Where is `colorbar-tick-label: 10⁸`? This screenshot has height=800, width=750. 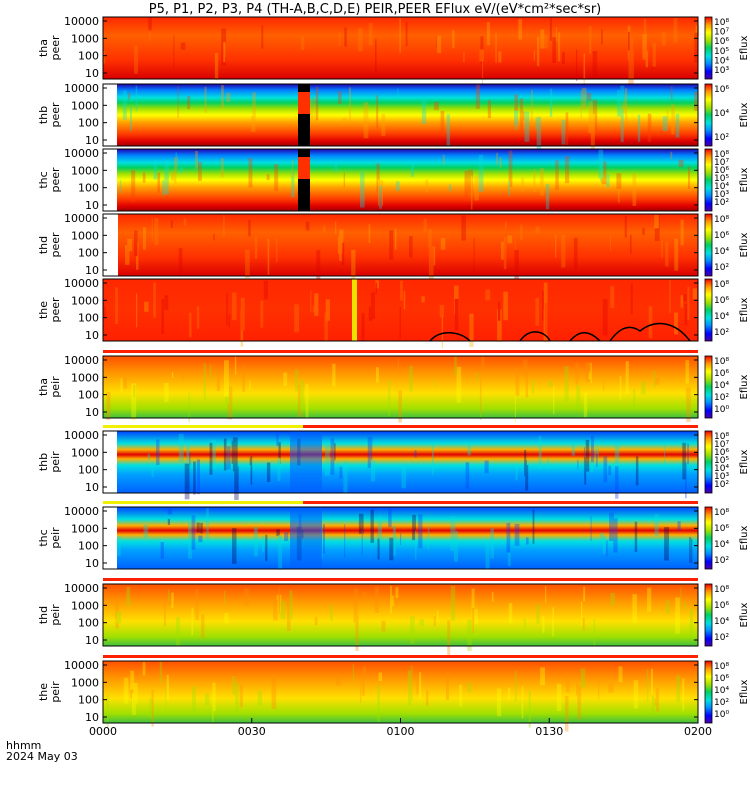 colorbar-tick-label: 10⁸ is located at coordinates (721, 285).